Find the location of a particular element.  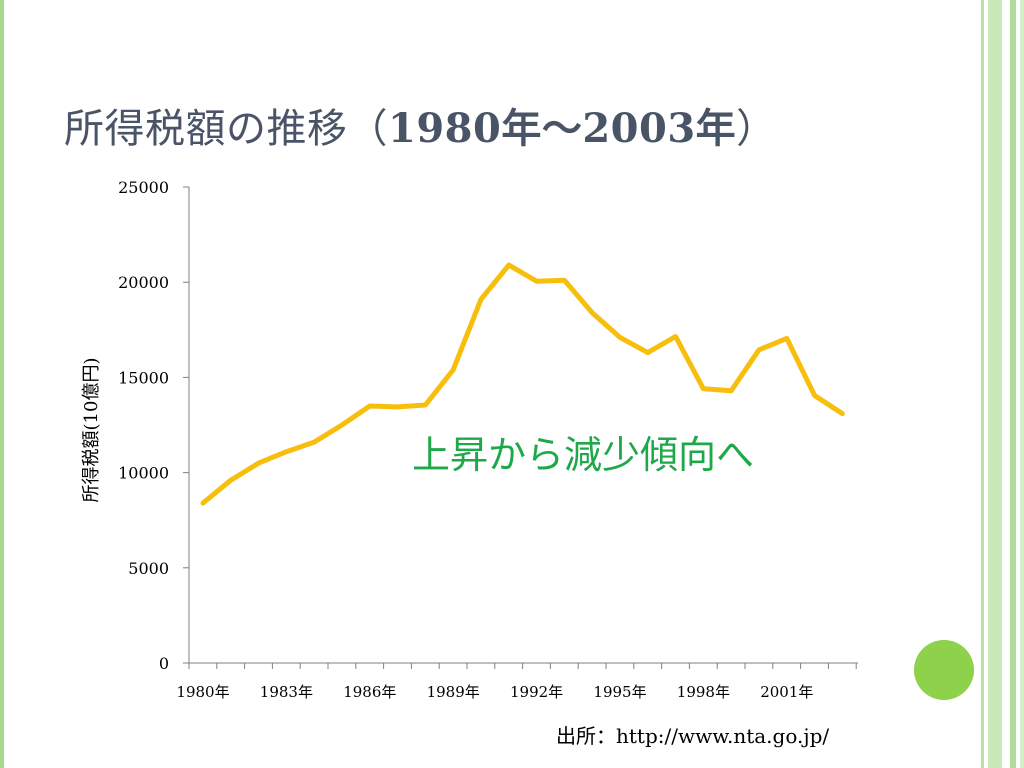

y-tick-label: 15000 is located at coordinates (143, 377).